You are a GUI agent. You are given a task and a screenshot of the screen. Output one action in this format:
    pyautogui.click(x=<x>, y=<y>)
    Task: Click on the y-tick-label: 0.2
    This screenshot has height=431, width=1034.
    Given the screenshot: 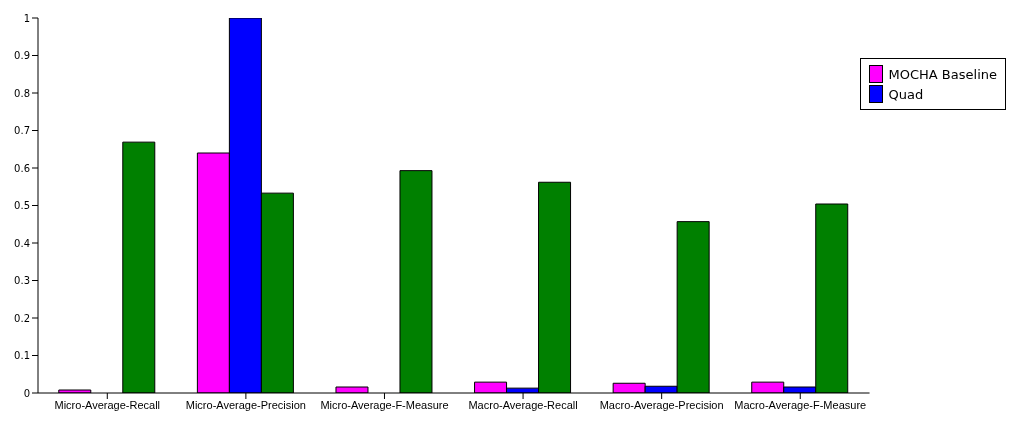 What is the action you would take?
    pyautogui.click(x=22, y=318)
    